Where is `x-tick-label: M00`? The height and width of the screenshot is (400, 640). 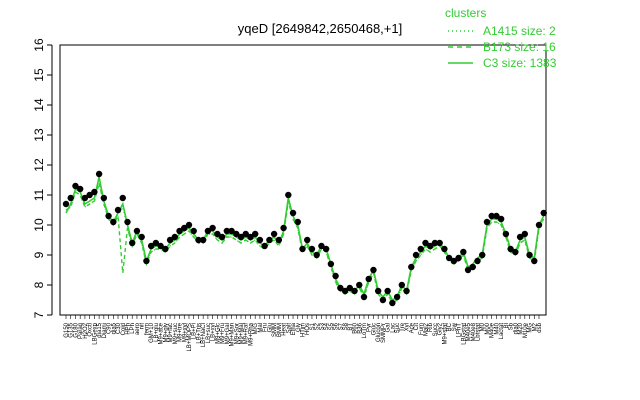 x-tick-label: M00 is located at coordinates (488, 328).